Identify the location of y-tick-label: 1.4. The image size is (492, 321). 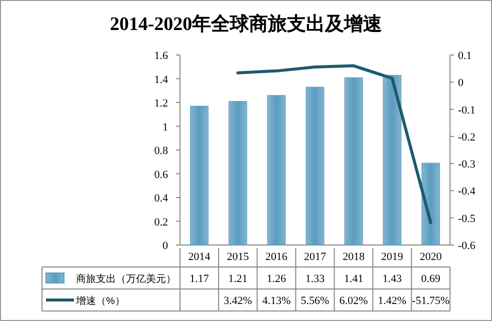
(161, 80).